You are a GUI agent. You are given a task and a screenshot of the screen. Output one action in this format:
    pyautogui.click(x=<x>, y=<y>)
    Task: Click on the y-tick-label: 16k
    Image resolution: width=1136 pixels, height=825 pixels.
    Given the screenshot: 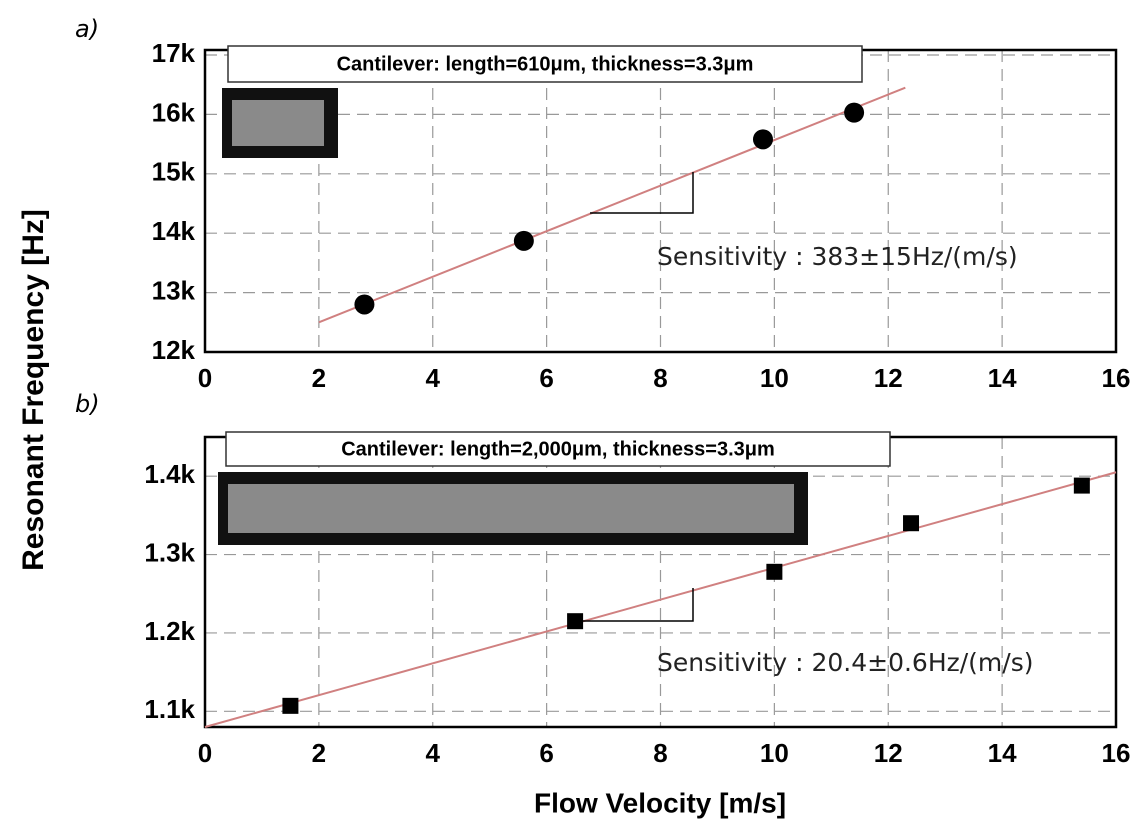 What is the action you would take?
    pyautogui.click(x=174, y=112)
    